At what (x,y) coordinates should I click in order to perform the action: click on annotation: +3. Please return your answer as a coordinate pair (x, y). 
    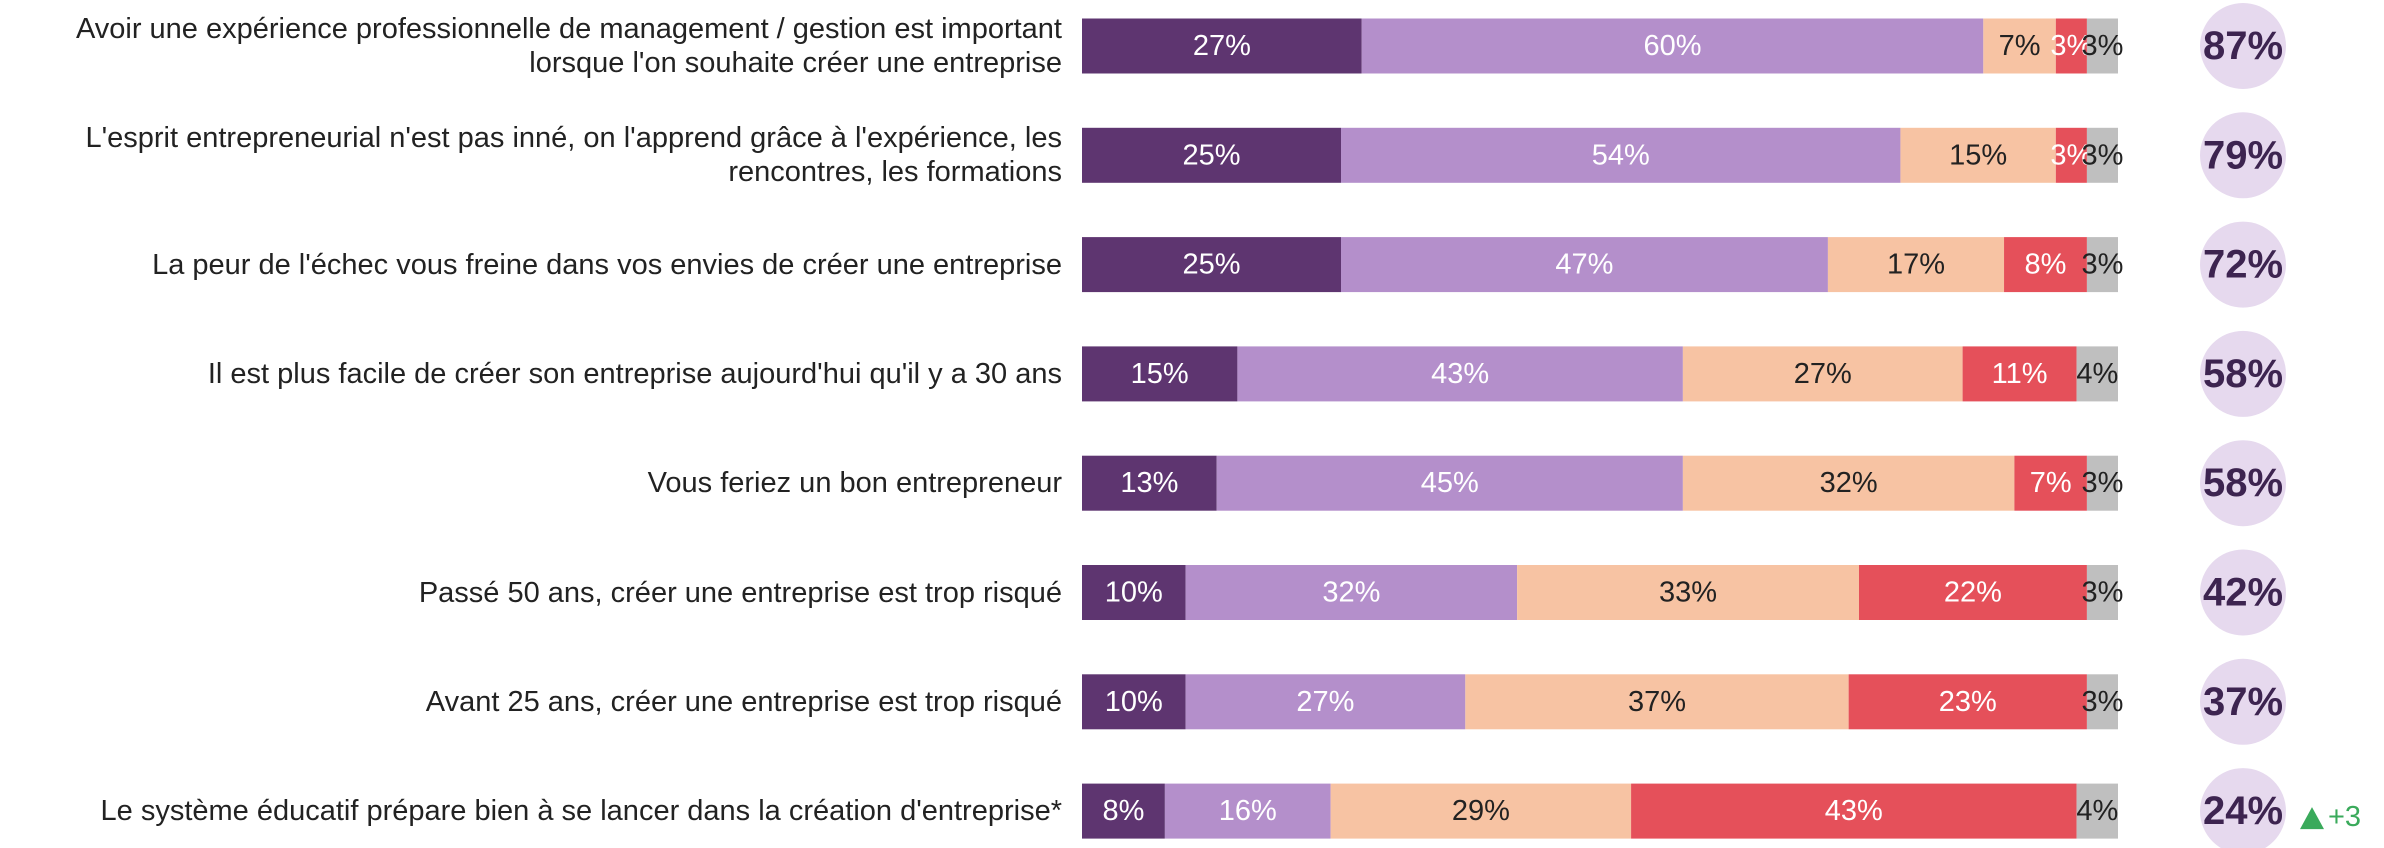
    Looking at the image, I should click on (2344, 817).